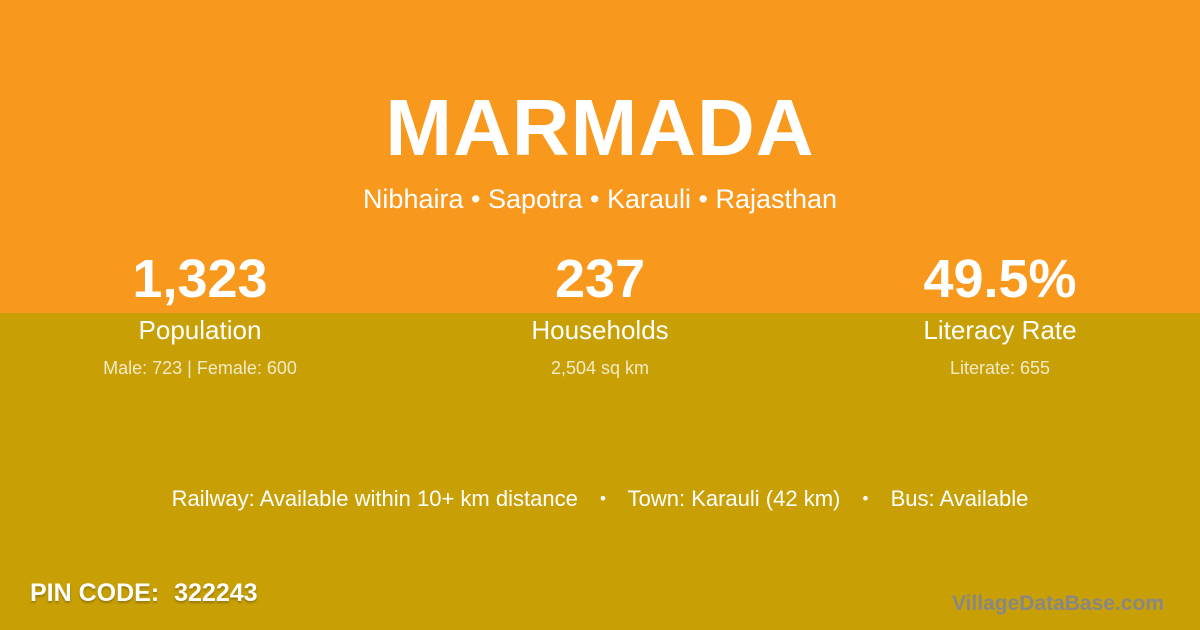 The height and width of the screenshot is (630, 1200). Describe the element at coordinates (600, 279) in the screenshot. I see `households-value: 237` at that location.